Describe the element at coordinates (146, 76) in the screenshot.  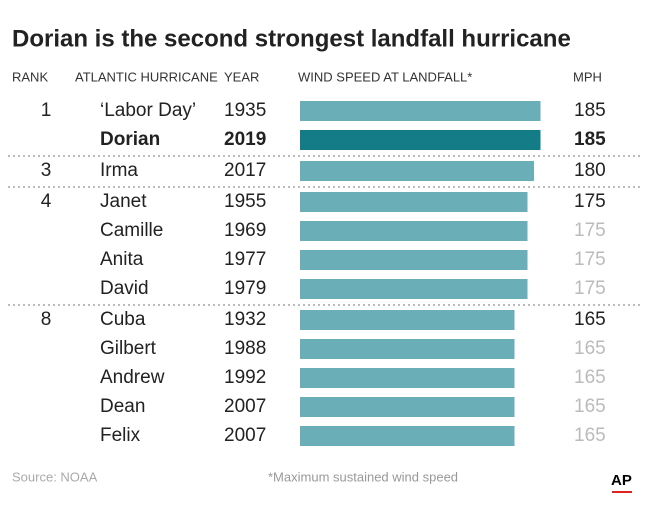
I see `name-header: ATLANTIC HURRICANE` at that location.